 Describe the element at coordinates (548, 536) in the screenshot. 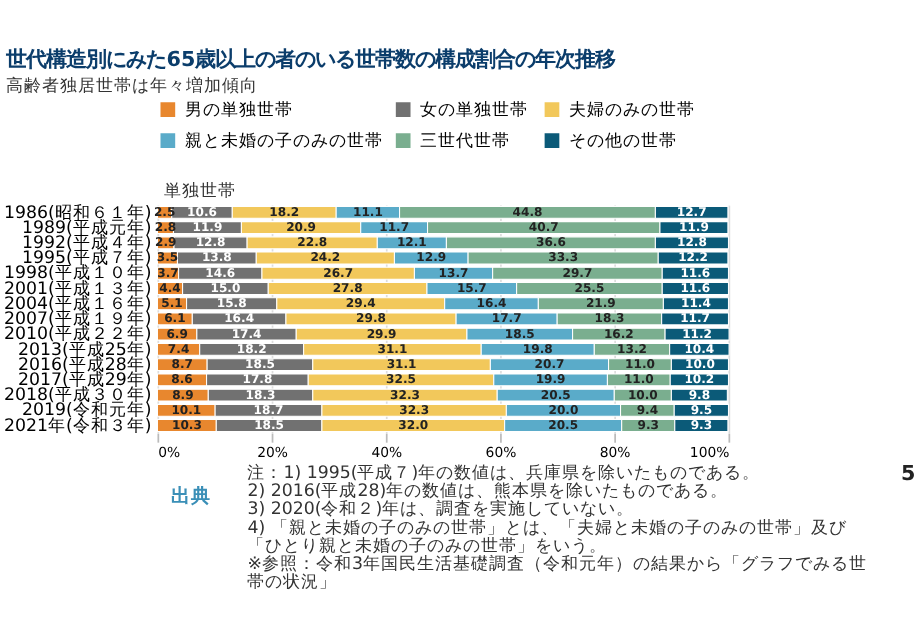

I see `text: 4) 「親と未婚の子のみの世帯」とは、「夫婦と未婚の子のみの世帯」及び「ひとり親と未婚の子のみの世帯」をいう。` at that location.